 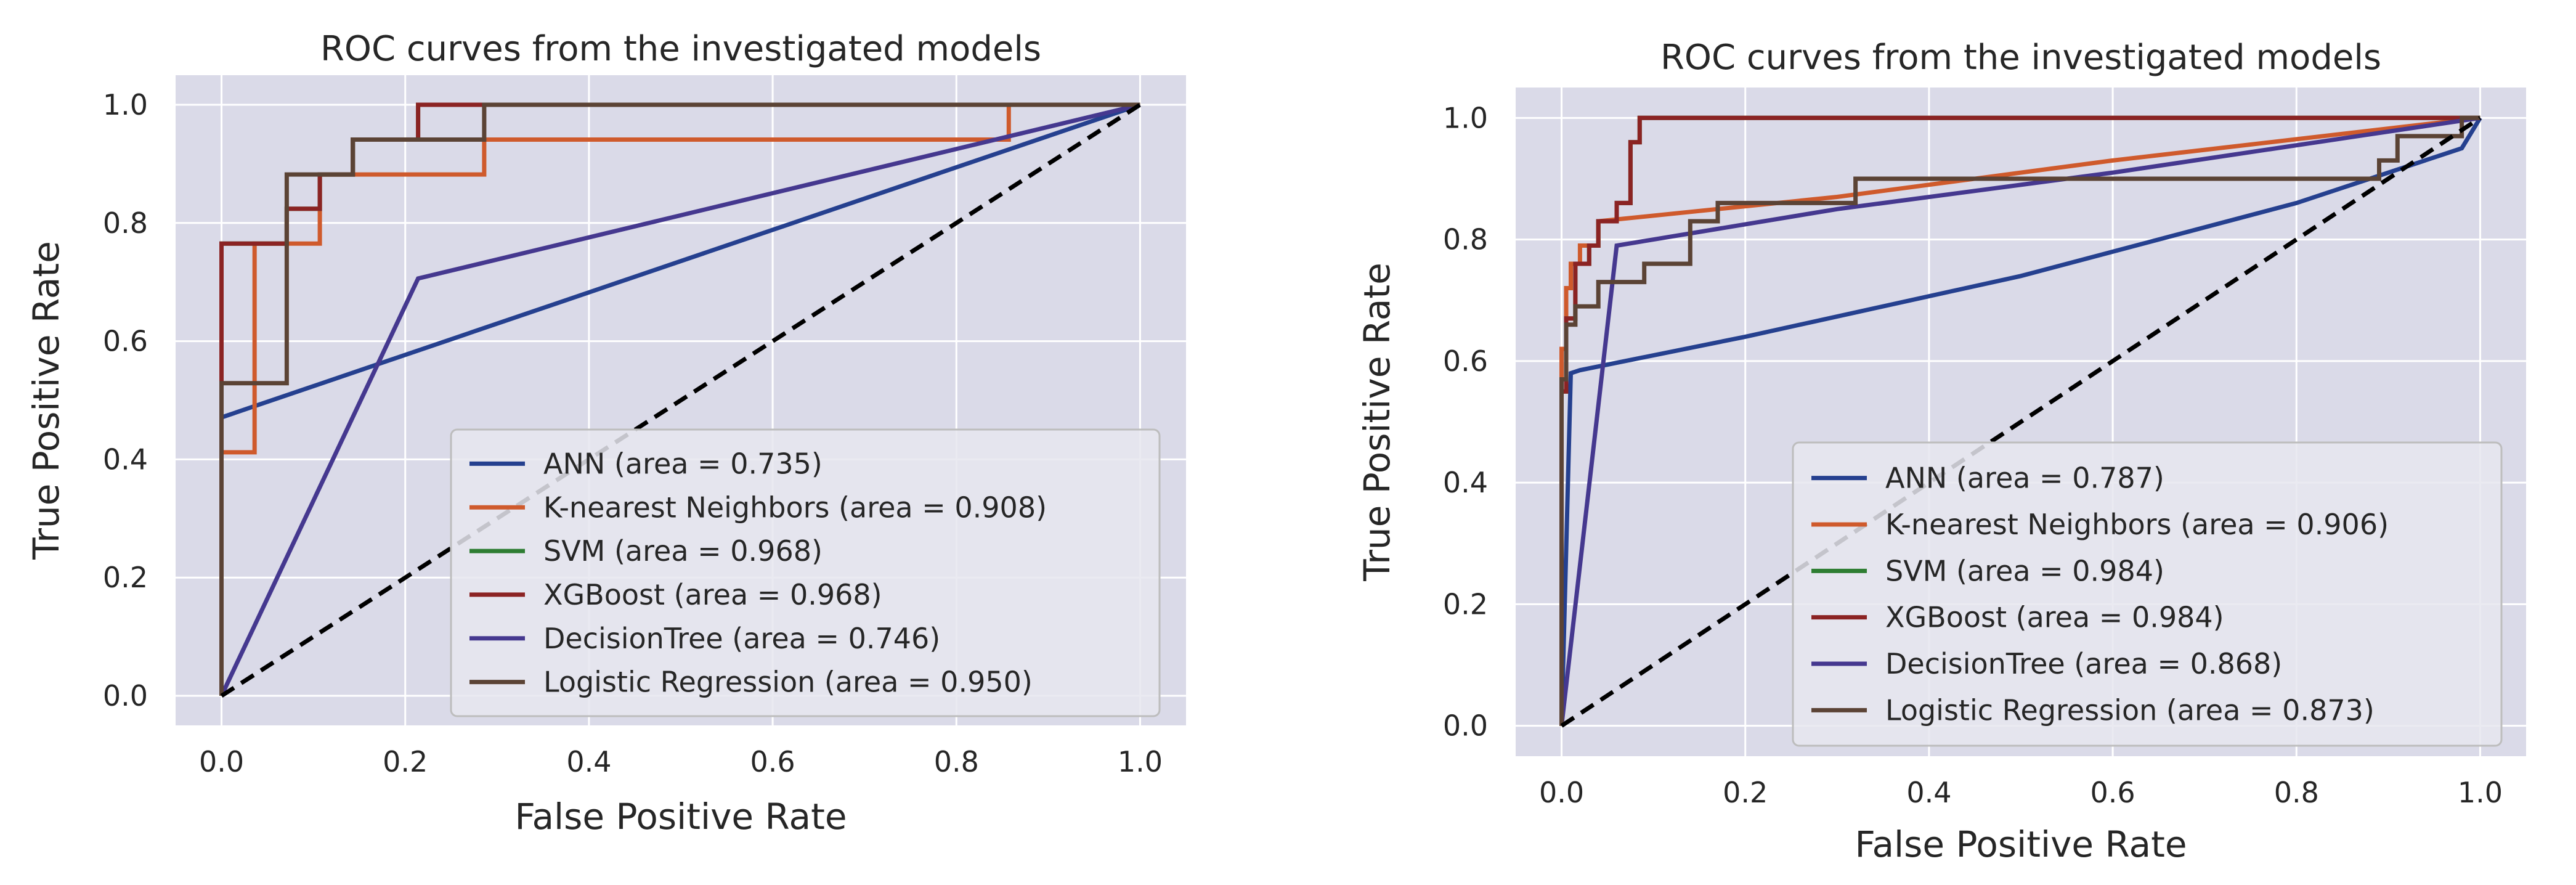 What do you see at coordinates (2083, 664) in the screenshot?
I see `legend-label-5: DecisionTree (area = 0.868)` at bounding box center [2083, 664].